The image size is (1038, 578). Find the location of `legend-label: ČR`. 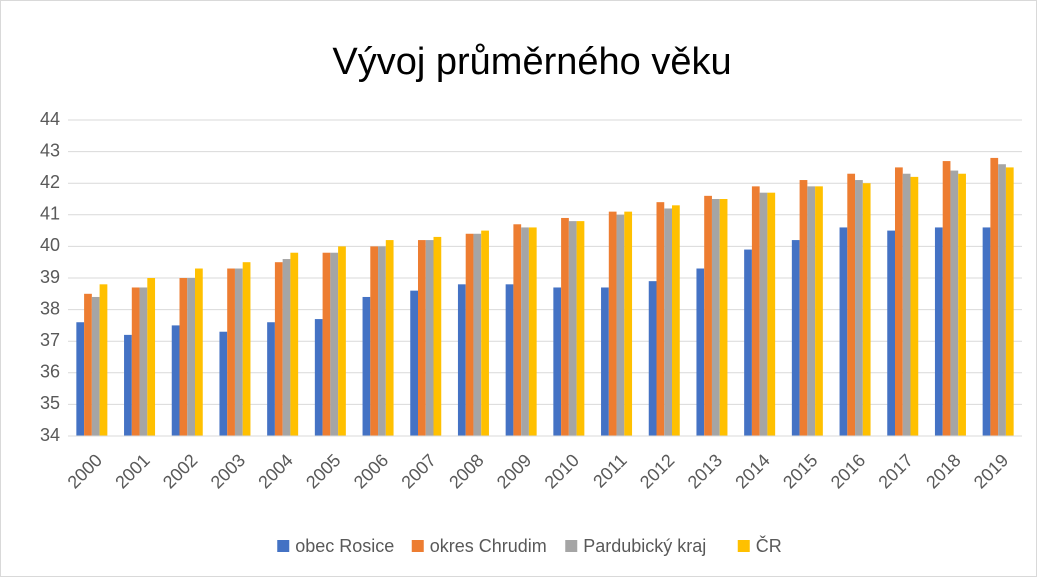

legend-label: ČR is located at coordinates (769, 545).